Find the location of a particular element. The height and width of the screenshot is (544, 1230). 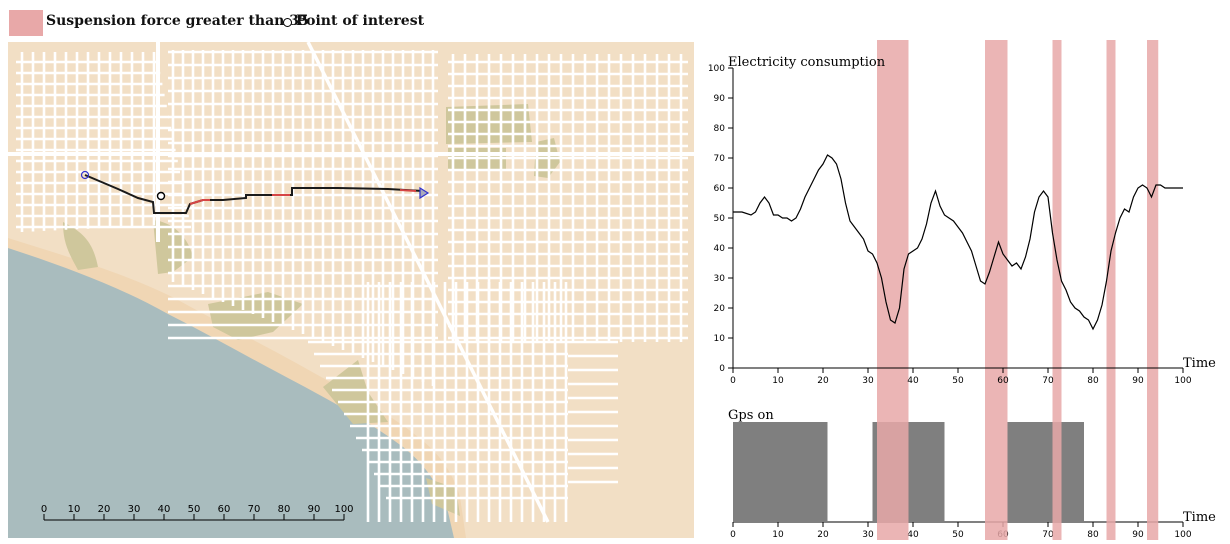

electricity-chart-title: Electricity consumption is located at coordinates (807, 62).